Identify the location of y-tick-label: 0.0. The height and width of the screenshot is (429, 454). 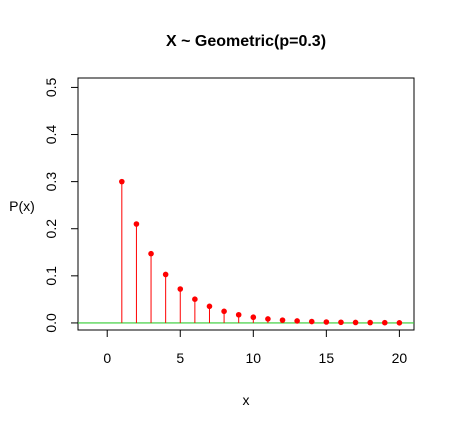
(51, 323).